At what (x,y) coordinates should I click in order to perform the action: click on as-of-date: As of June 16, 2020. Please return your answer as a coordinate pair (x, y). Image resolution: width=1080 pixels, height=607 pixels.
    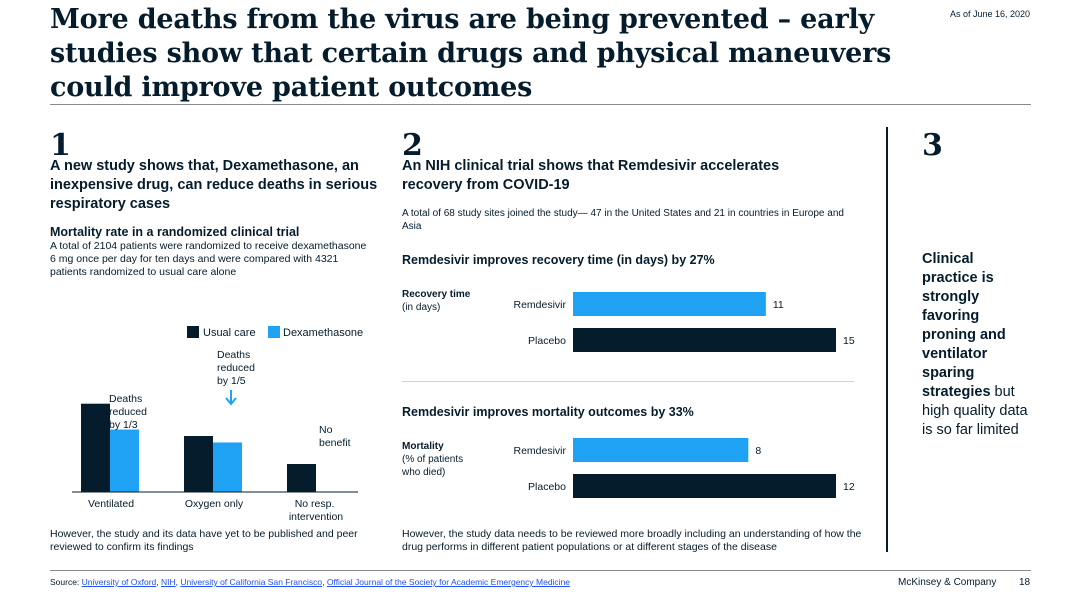
    Looking at the image, I should click on (989, 14).